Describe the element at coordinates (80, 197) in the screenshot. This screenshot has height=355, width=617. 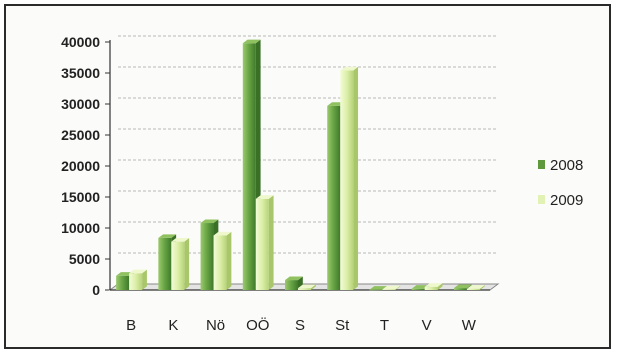
I see `y-tick-label: 15000` at that location.